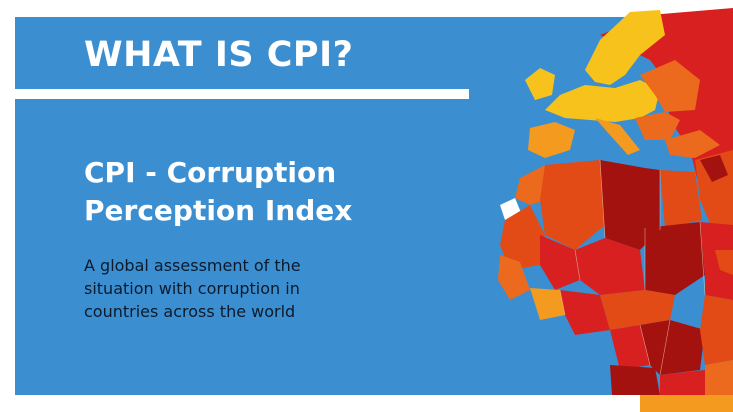 The width and height of the screenshot is (733, 412). I want to click on description-line-2: situation with corruption in, so click(192, 288).